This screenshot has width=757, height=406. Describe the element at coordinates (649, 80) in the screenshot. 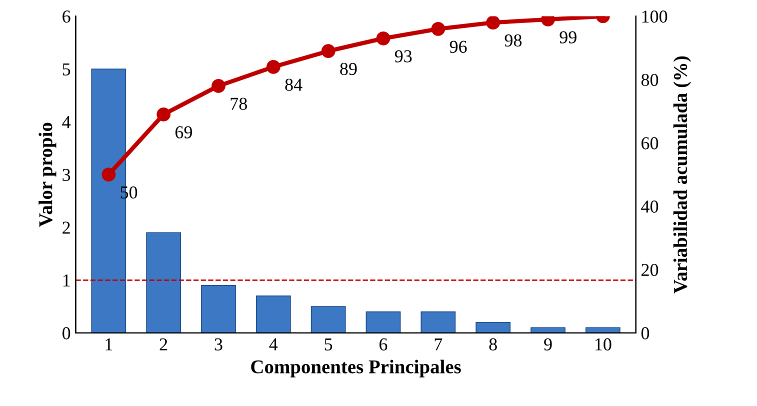

I see `y2-tick-label: 80` at that location.